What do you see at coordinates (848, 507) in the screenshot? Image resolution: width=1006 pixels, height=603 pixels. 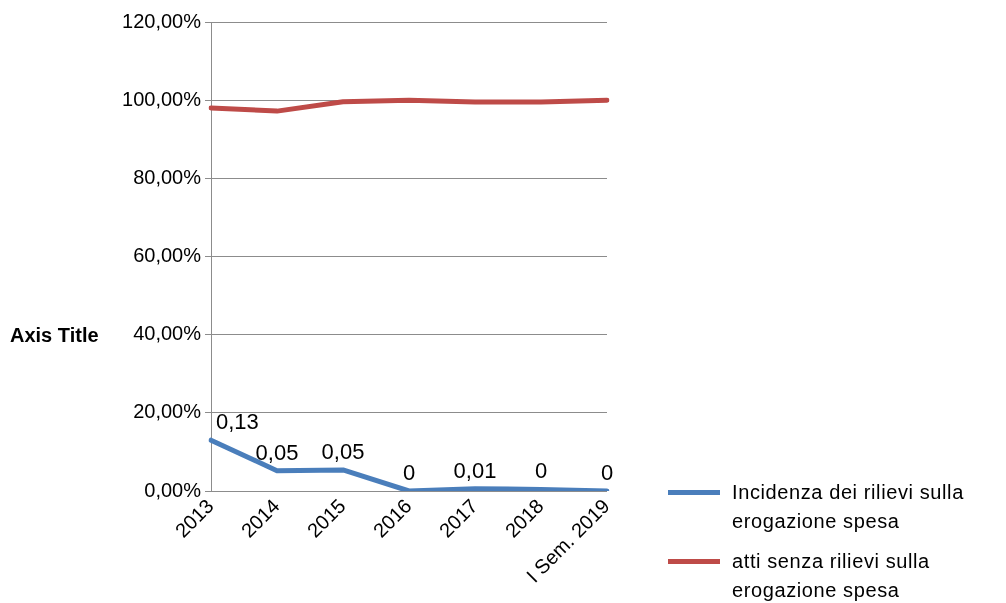 I see `legend-label: Incidenza dei rilievi sulla erogazione spesa` at bounding box center [848, 507].